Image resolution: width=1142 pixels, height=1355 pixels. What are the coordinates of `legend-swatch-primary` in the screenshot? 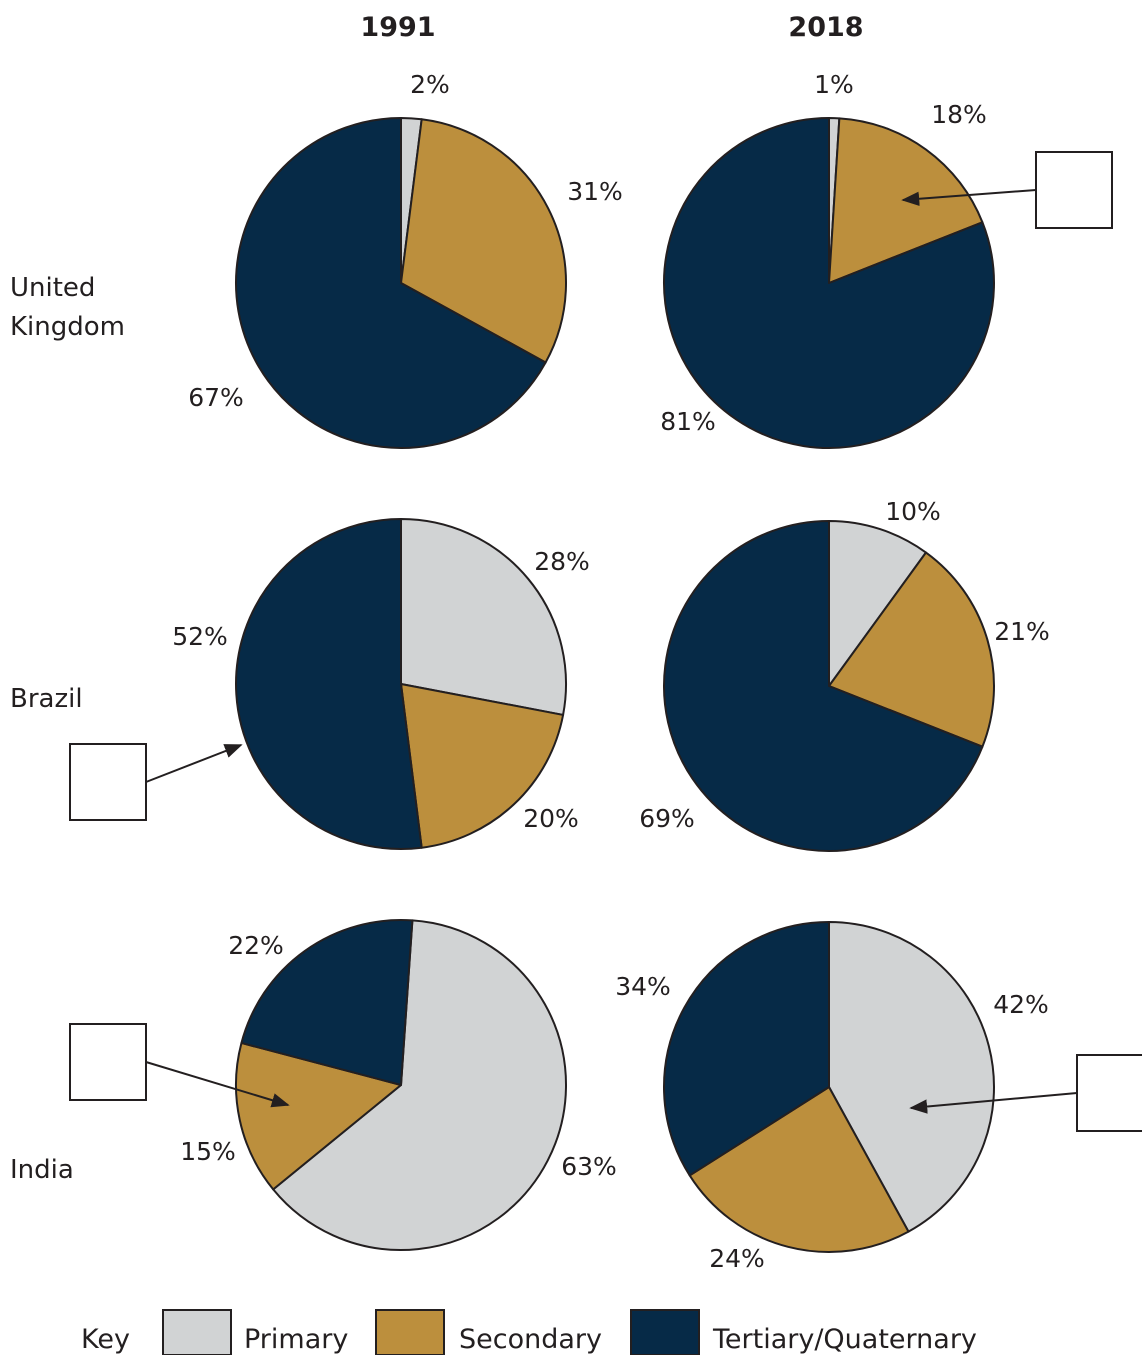 It's located at (197, 1332).